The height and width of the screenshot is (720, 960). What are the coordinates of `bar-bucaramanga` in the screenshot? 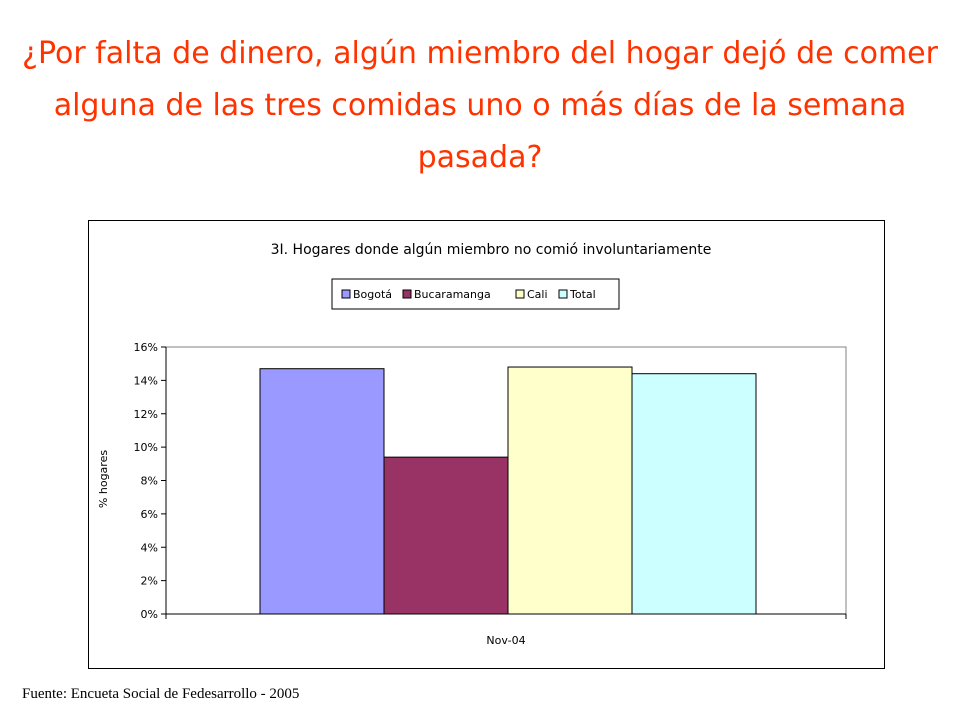 It's located at (446, 535).